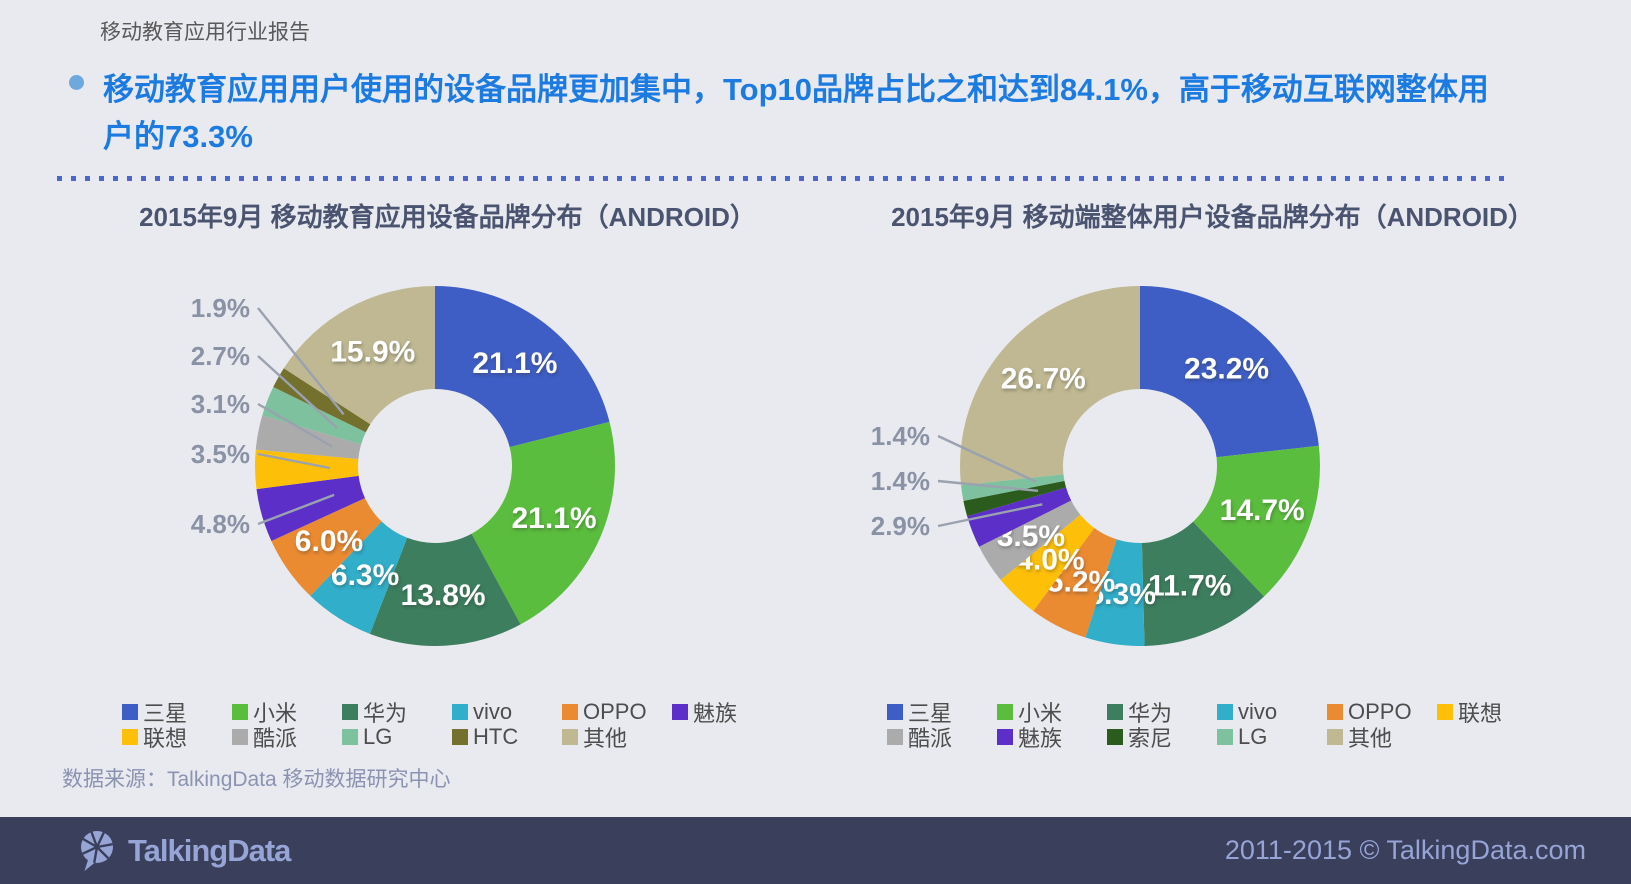  What do you see at coordinates (329, 541) in the screenshot?
I see `slice-value-label: 6.0%` at bounding box center [329, 541].